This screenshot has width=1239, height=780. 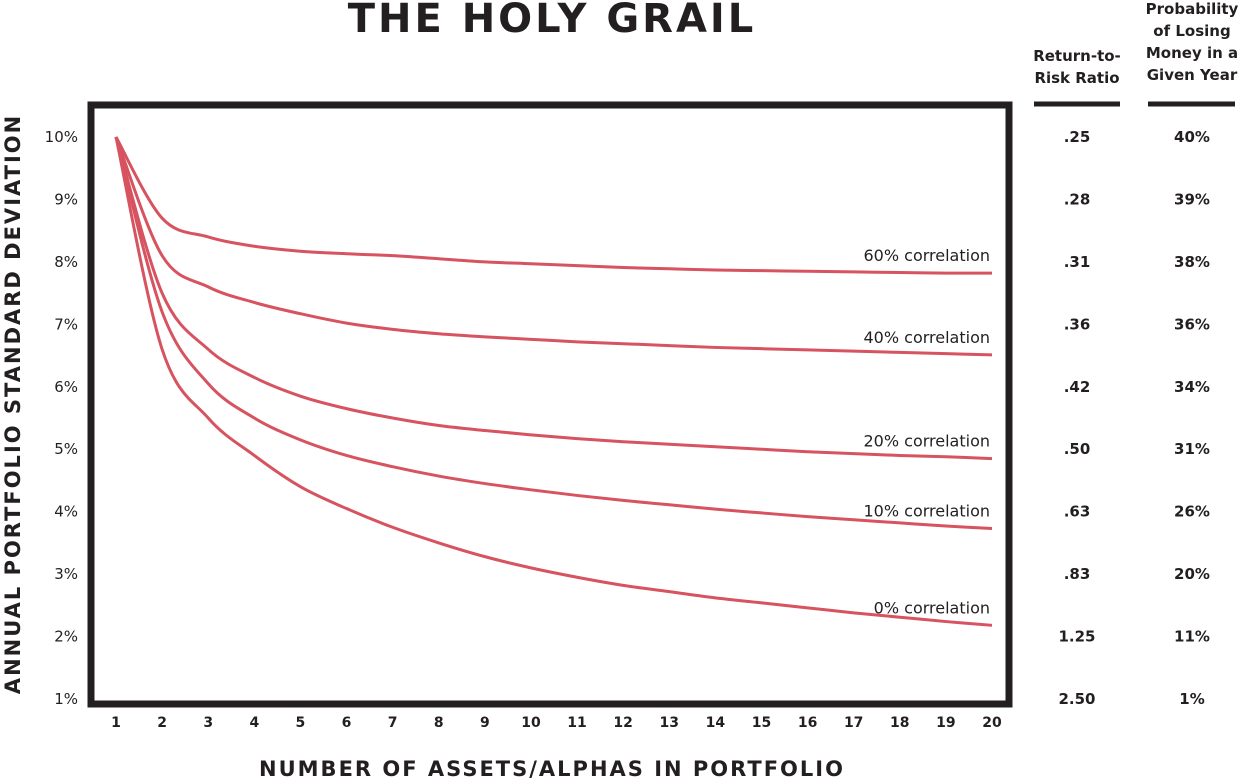 I want to click on ratio-column-header: Return-to- Risk Ratio, so click(x=1077, y=67).